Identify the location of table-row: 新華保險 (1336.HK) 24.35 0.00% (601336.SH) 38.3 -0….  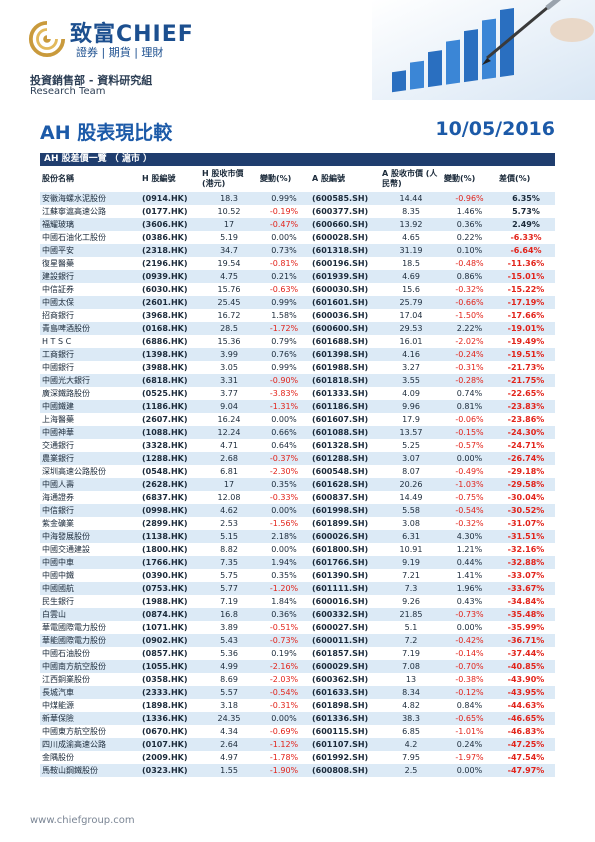
(297, 718).